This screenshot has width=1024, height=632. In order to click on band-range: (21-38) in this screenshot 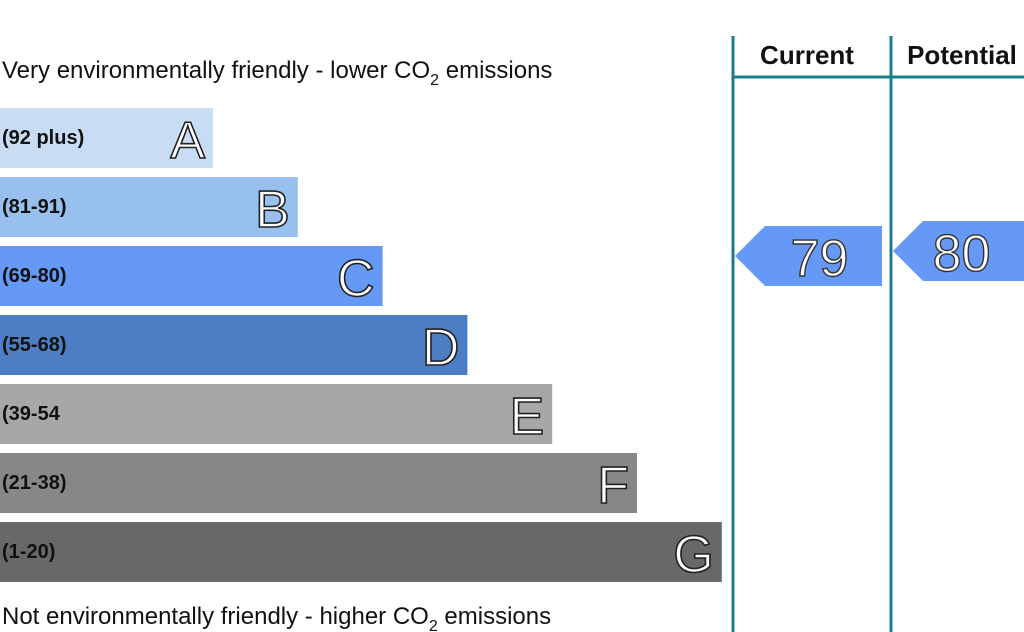, I will do `click(34, 483)`.